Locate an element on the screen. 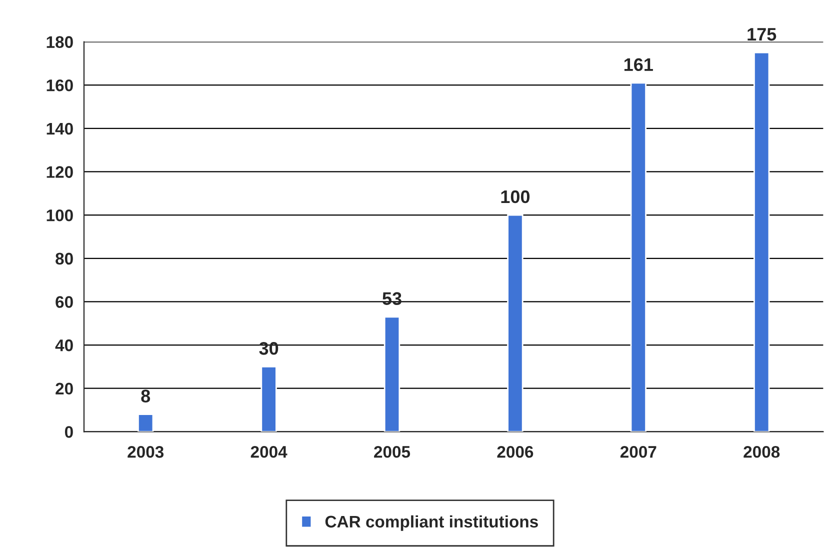 The image size is (840, 557). data-label: 175 is located at coordinates (762, 34).